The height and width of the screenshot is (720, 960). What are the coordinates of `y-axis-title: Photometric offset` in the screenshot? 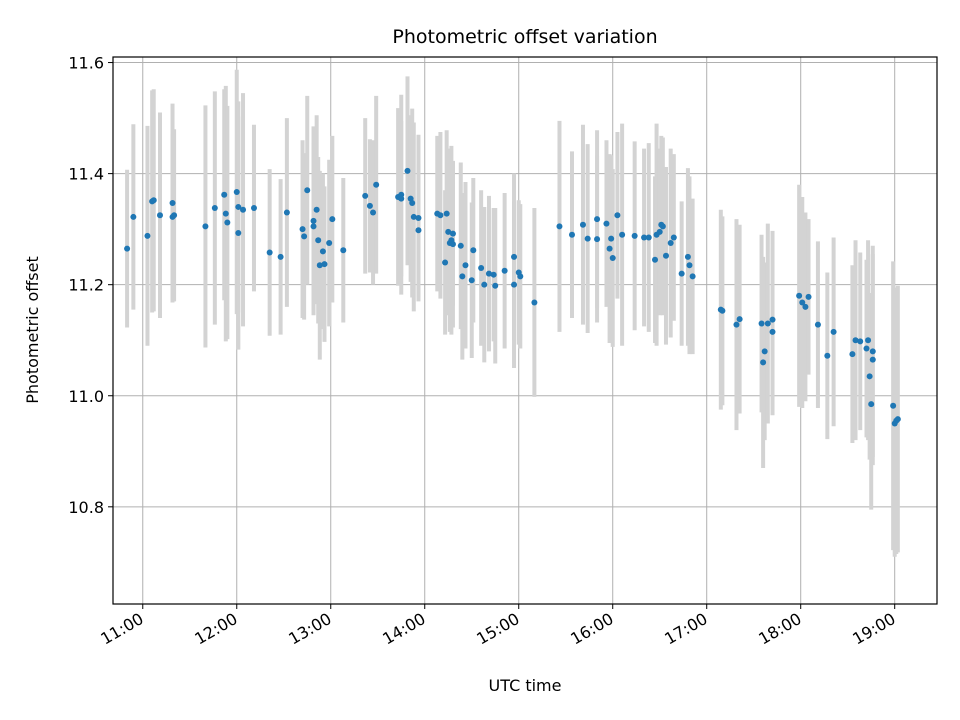 It's located at (32, 330).